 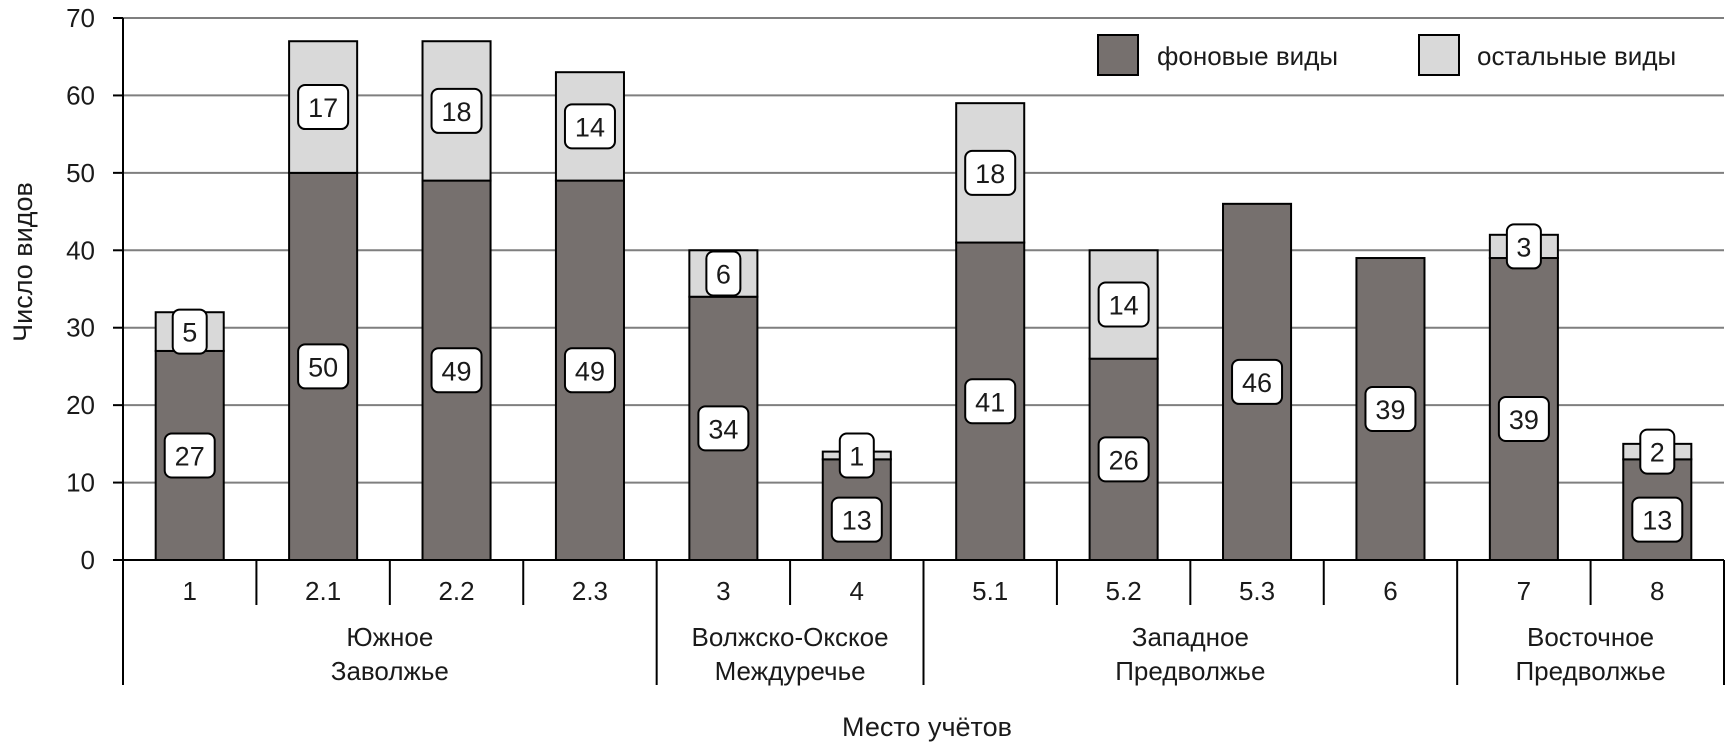 What do you see at coordinates (723, 591) in the screenshot?
I see `x-category-label: 3` at bounding box center [723, 591].